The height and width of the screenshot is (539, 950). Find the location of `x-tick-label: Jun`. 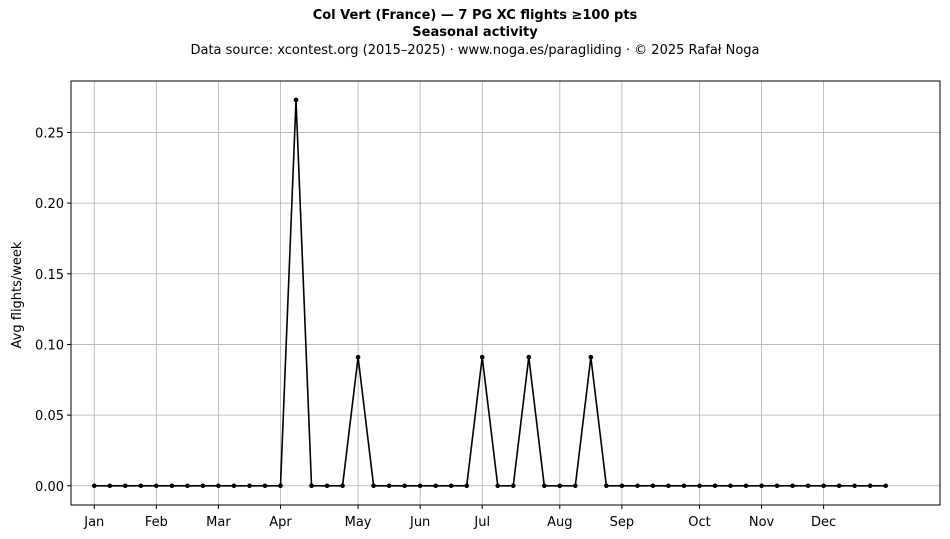

x-tick-label: Jun is located at coordinates (419, 522).